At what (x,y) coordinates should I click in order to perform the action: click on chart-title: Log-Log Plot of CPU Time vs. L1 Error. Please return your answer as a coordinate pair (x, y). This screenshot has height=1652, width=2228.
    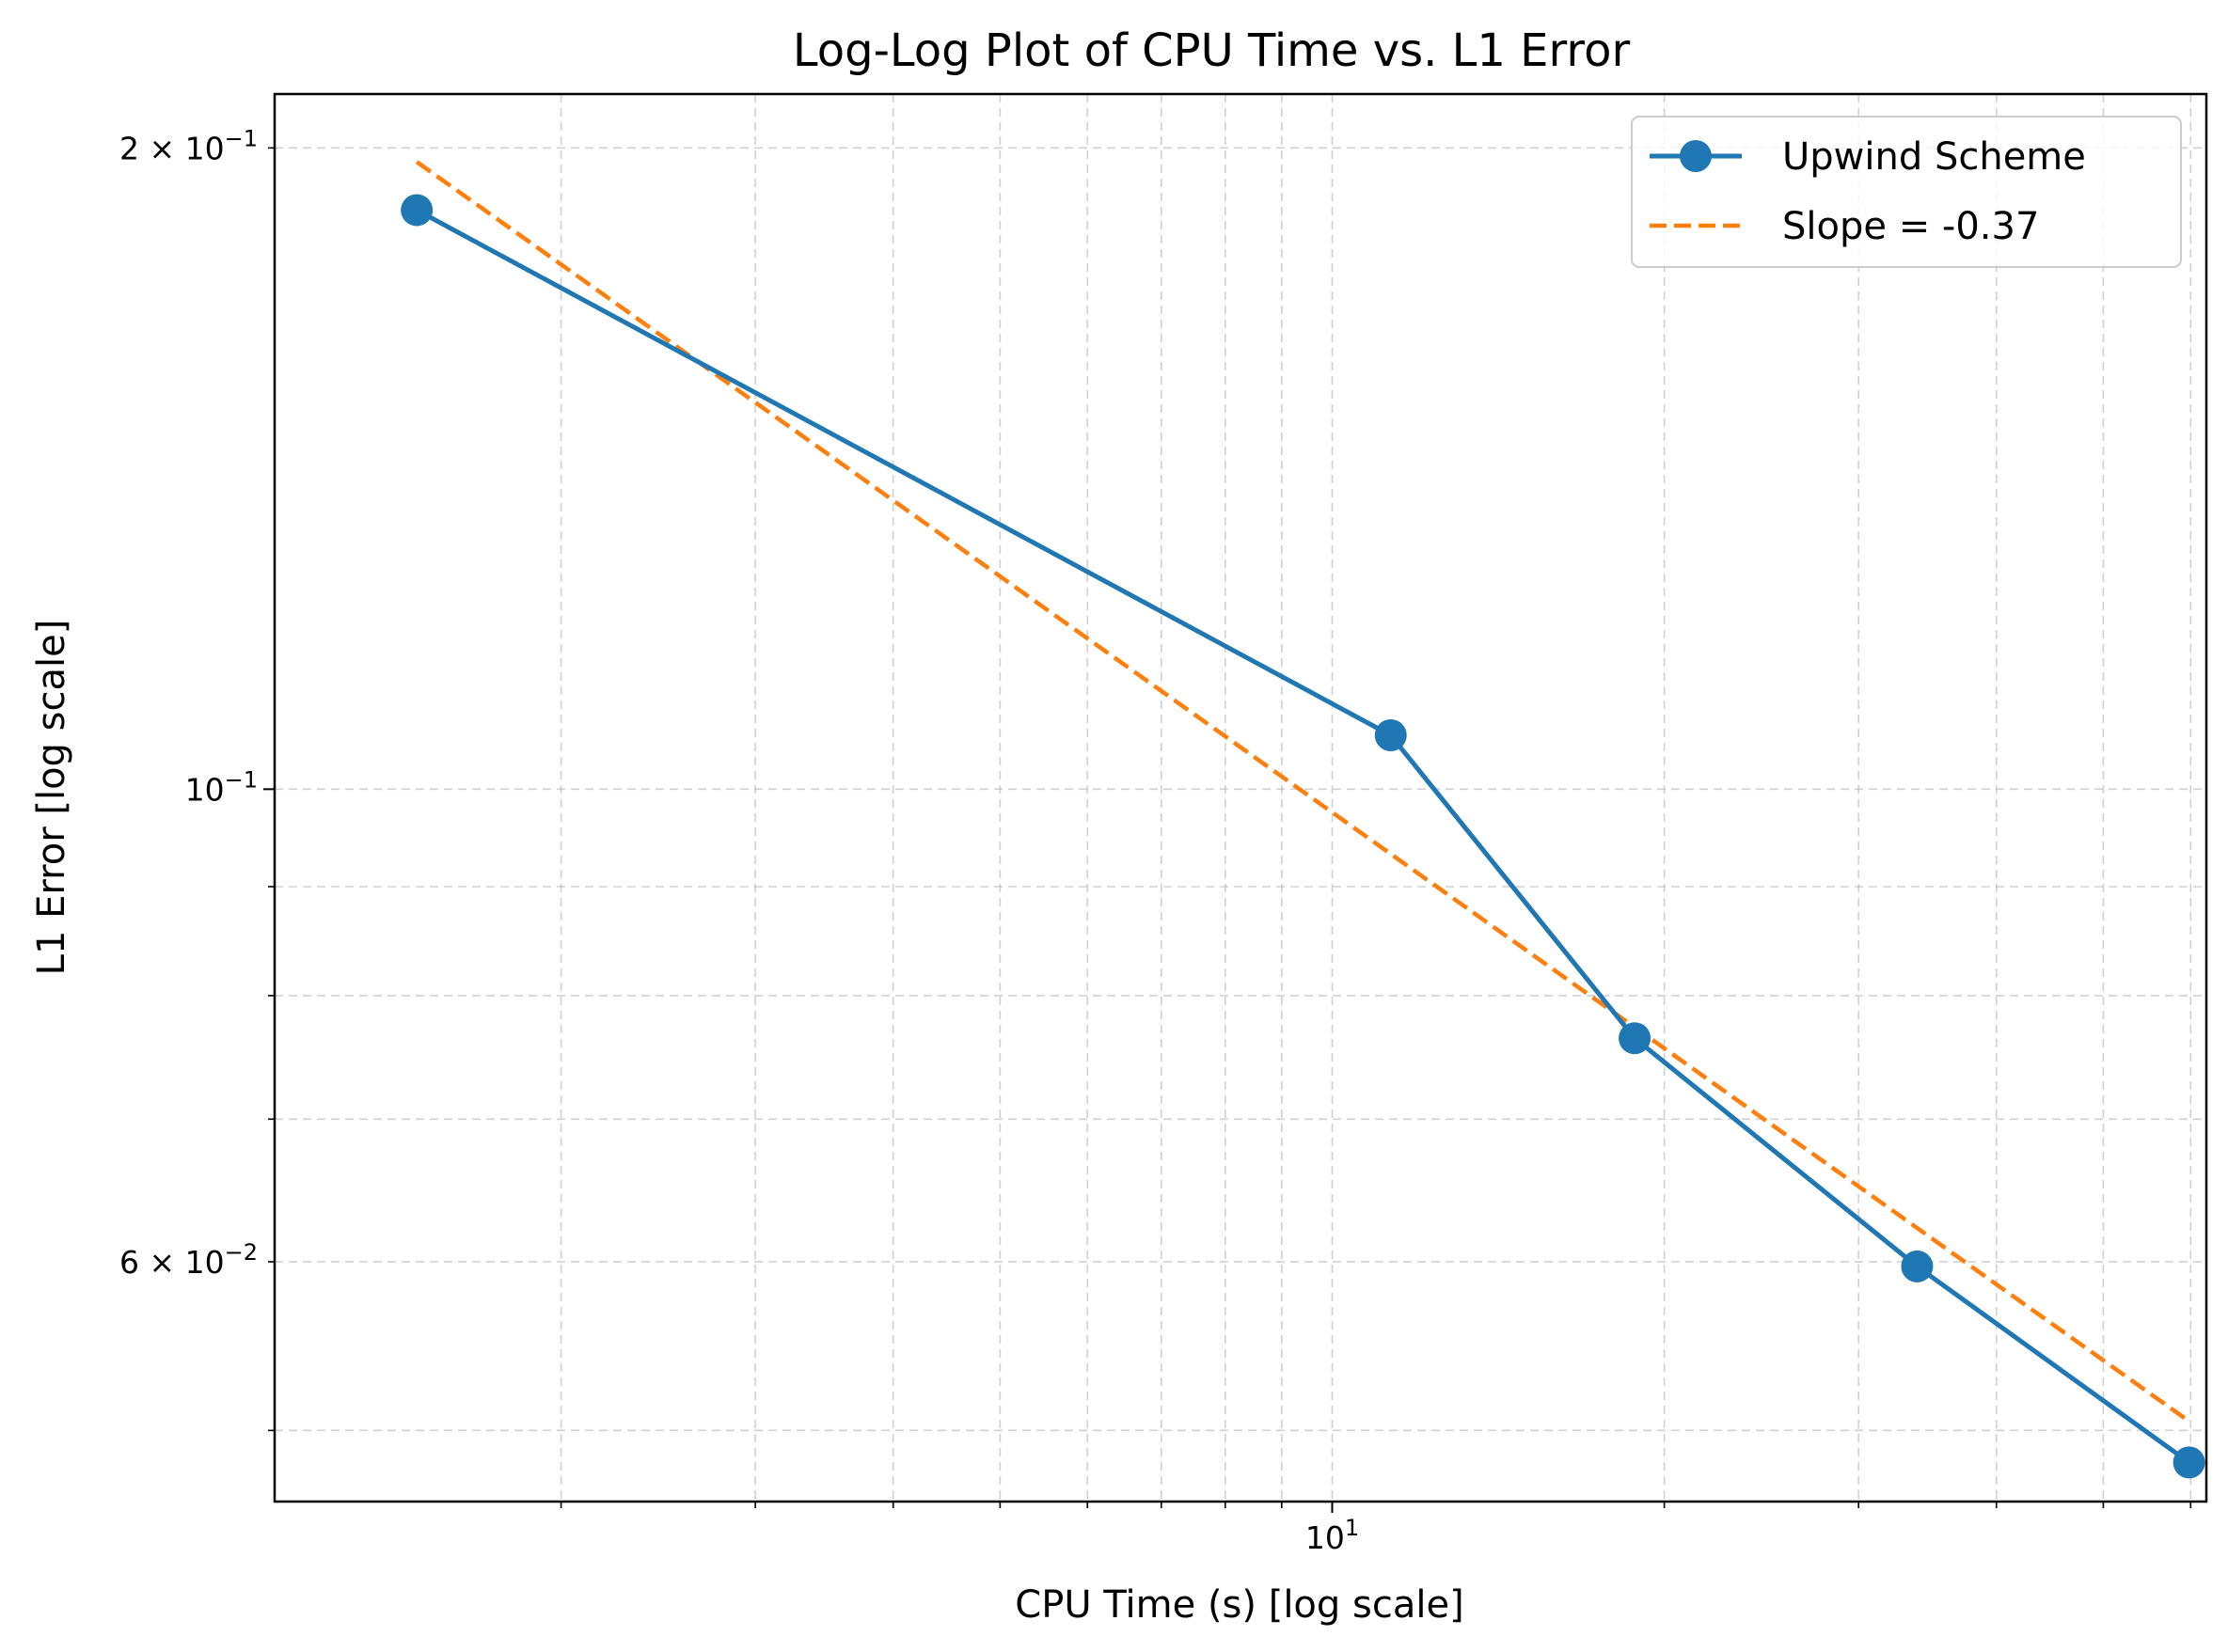
    Looking at the image, I should click on (1212, 51).